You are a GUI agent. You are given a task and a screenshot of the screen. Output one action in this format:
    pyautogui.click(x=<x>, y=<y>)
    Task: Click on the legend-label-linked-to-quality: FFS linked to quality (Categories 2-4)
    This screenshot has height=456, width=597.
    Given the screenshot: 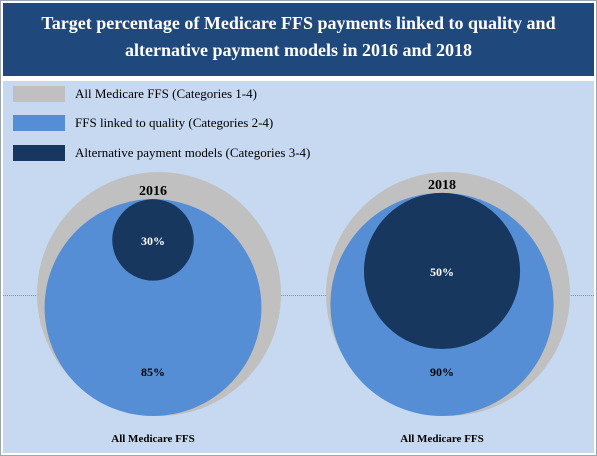 What is the action you would take?
    pyautogui.click(x=174, y=122)
    